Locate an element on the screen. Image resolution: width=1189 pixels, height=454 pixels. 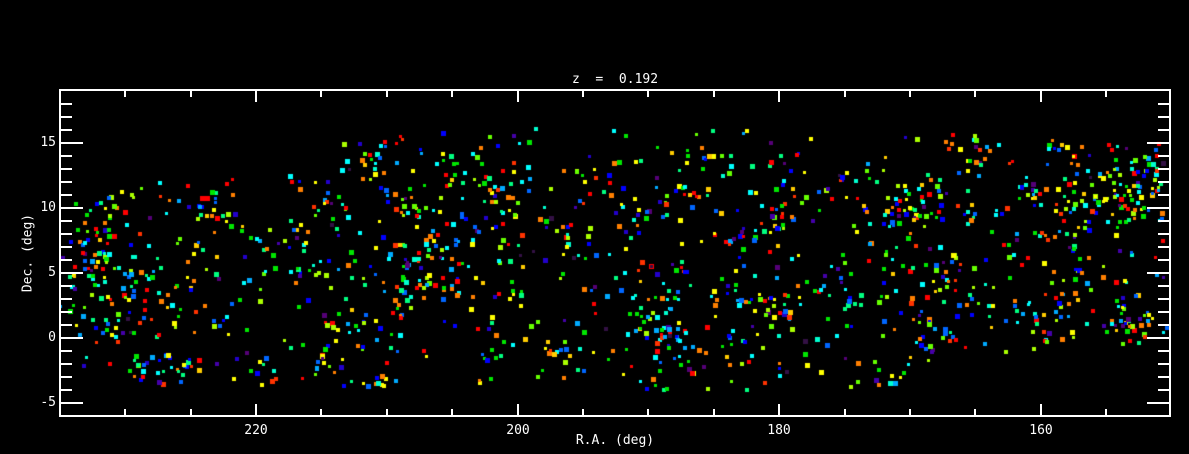
x-tick-label: 180 is located at coordinates (779, 430).